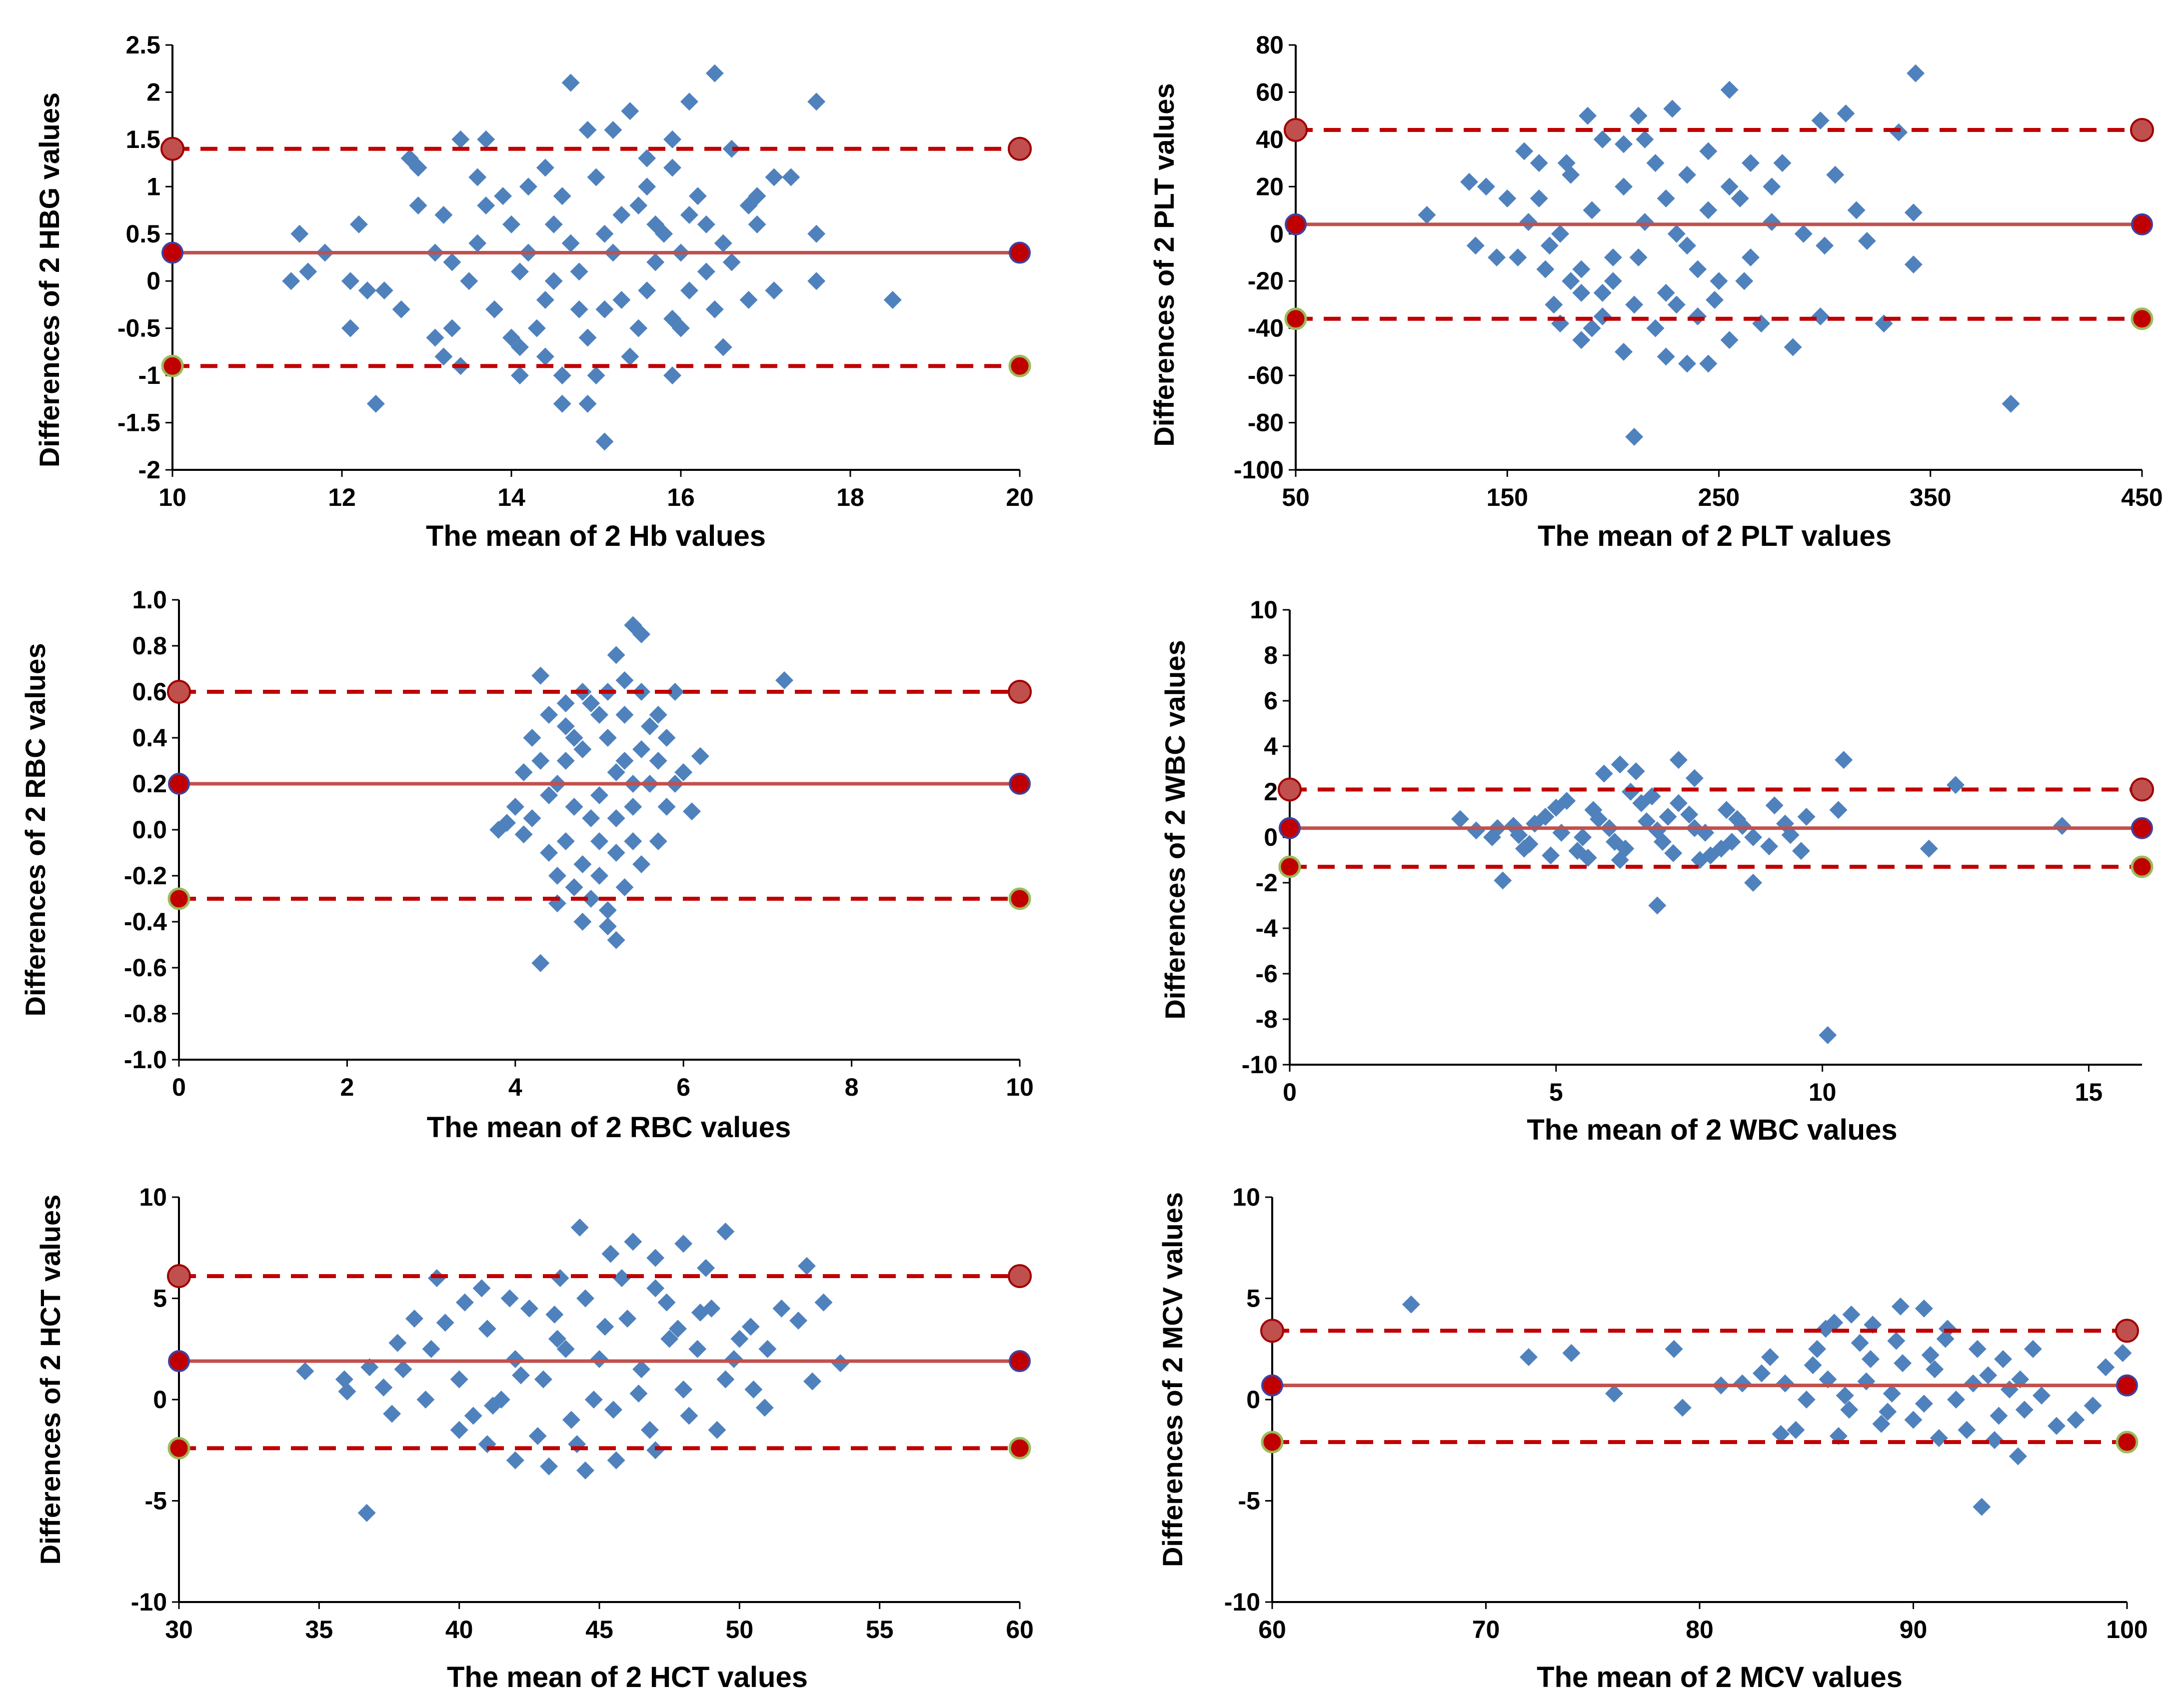  Describe the element at coordinates (1266, 328) in the screenshot. I see `y-tick-label: -40` at that location.